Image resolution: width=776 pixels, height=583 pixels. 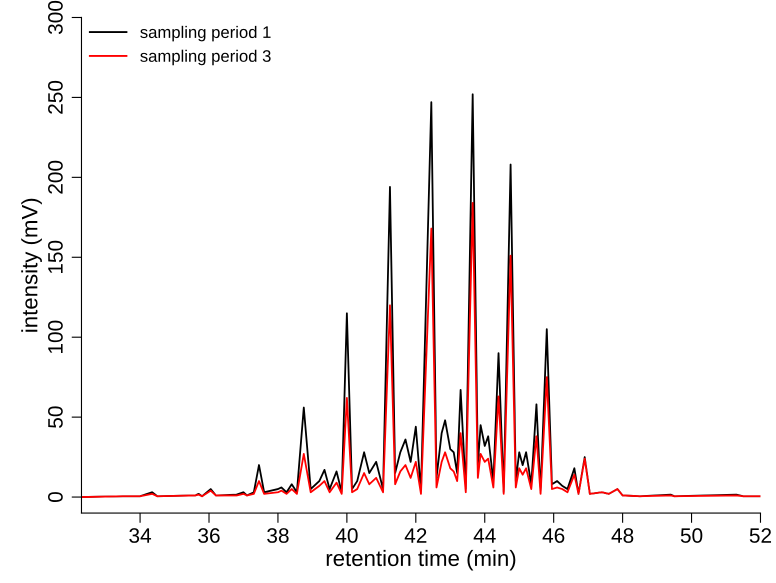 What do you see at coordinates (55, 257) in the screenshot?
I see `y-tick-label: 150` at bounding box center [55, 257].